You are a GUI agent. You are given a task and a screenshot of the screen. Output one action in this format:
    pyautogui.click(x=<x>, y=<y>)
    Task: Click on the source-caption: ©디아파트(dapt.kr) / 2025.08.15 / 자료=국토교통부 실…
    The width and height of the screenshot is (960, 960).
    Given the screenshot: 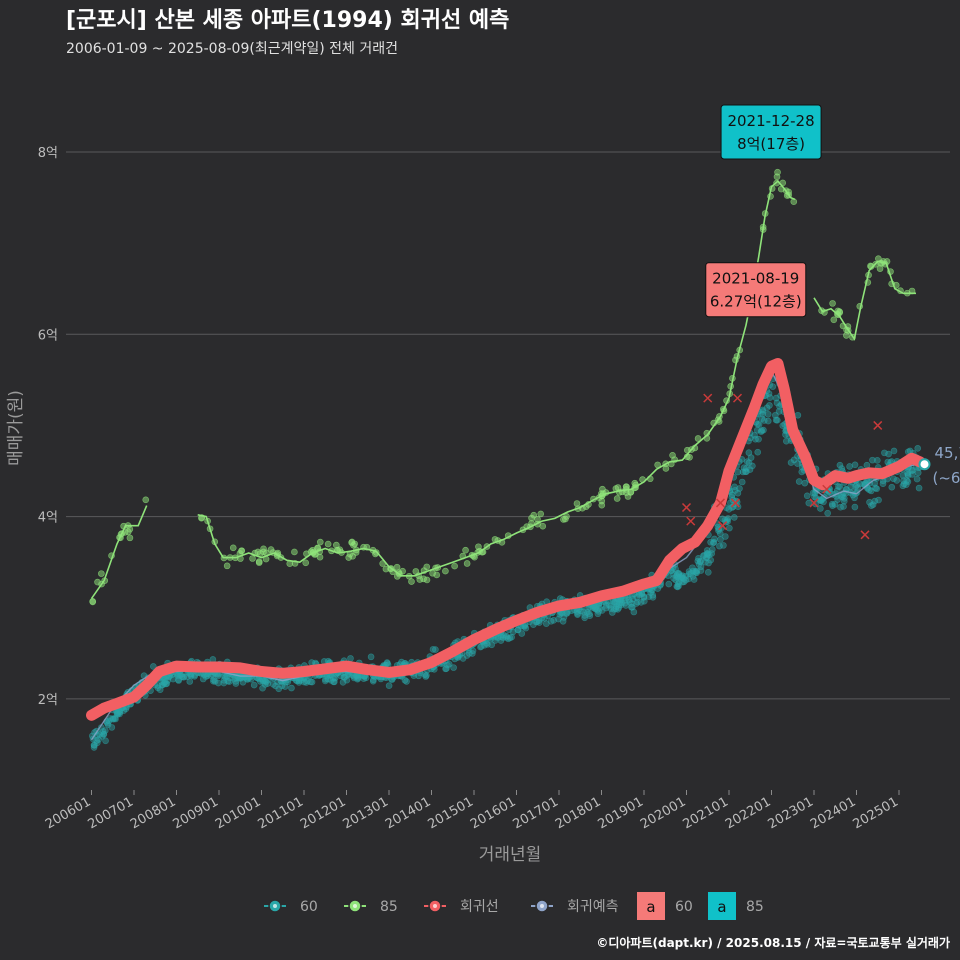 What is the action you would take?
    pyautogui.click(x=773, y=942)
    